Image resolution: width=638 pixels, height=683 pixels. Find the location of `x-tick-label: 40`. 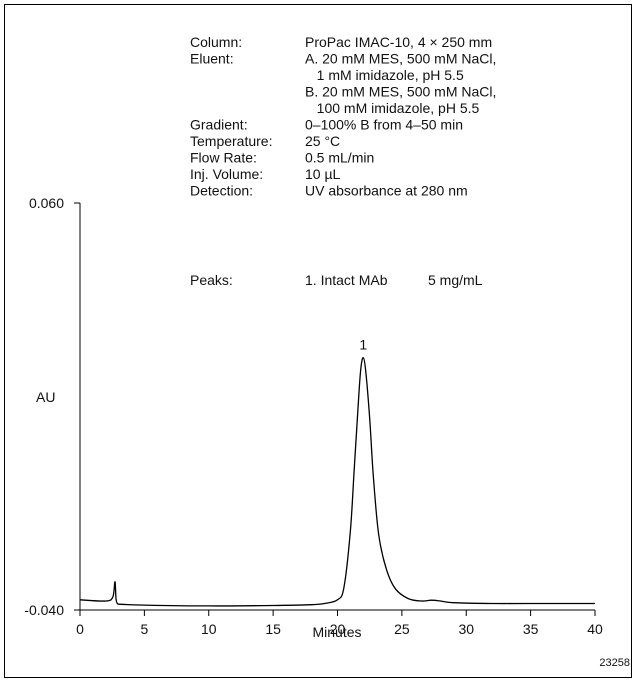

x-tick-label: 40 is located at coordinates (595, 629).